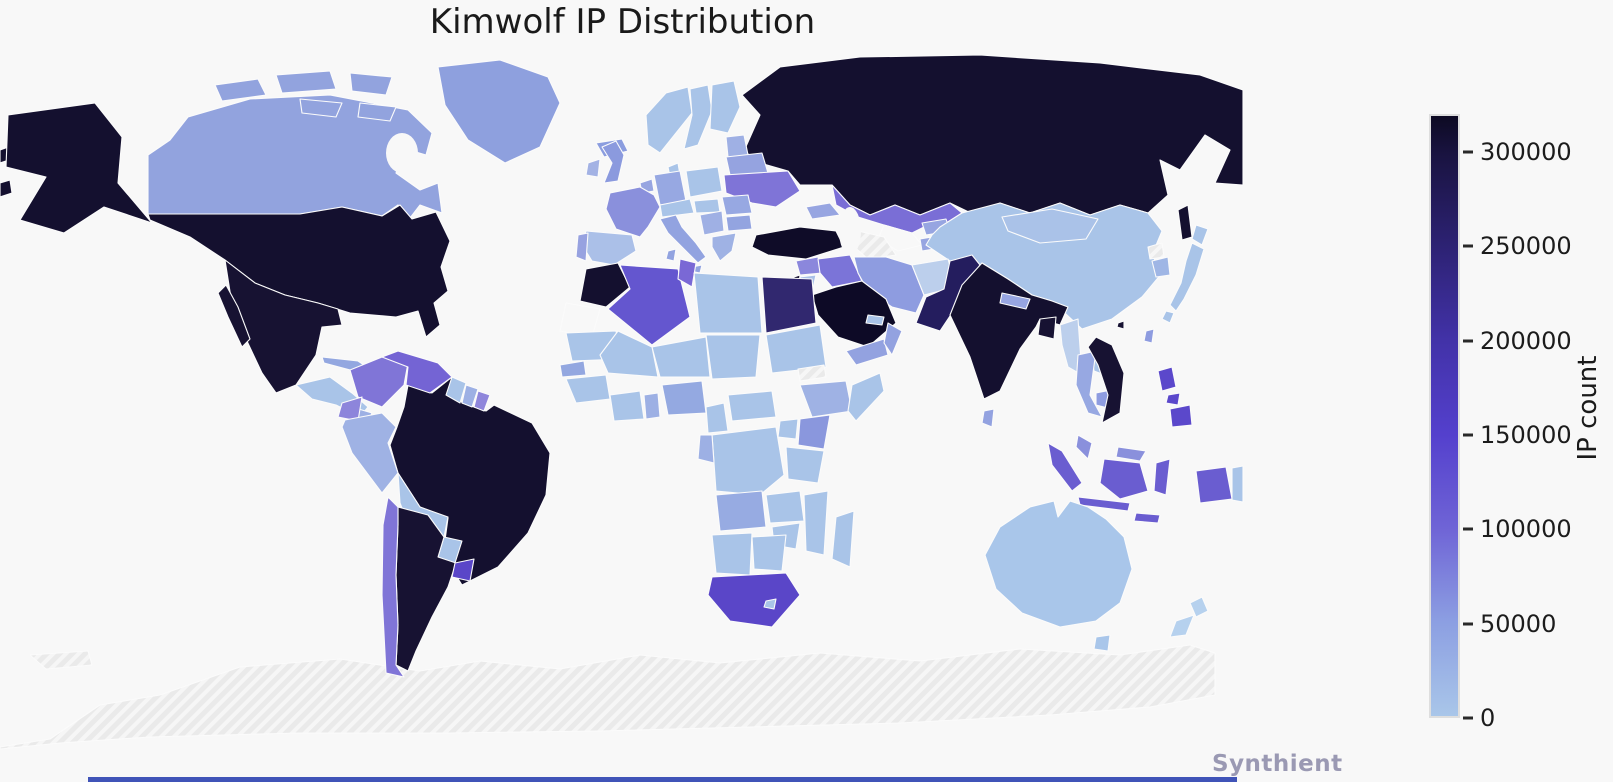 This screenshot has height=782, width=1613. Describe the element at coordinates (893, 339) in the screenshot. I see `country-oman` at that location.